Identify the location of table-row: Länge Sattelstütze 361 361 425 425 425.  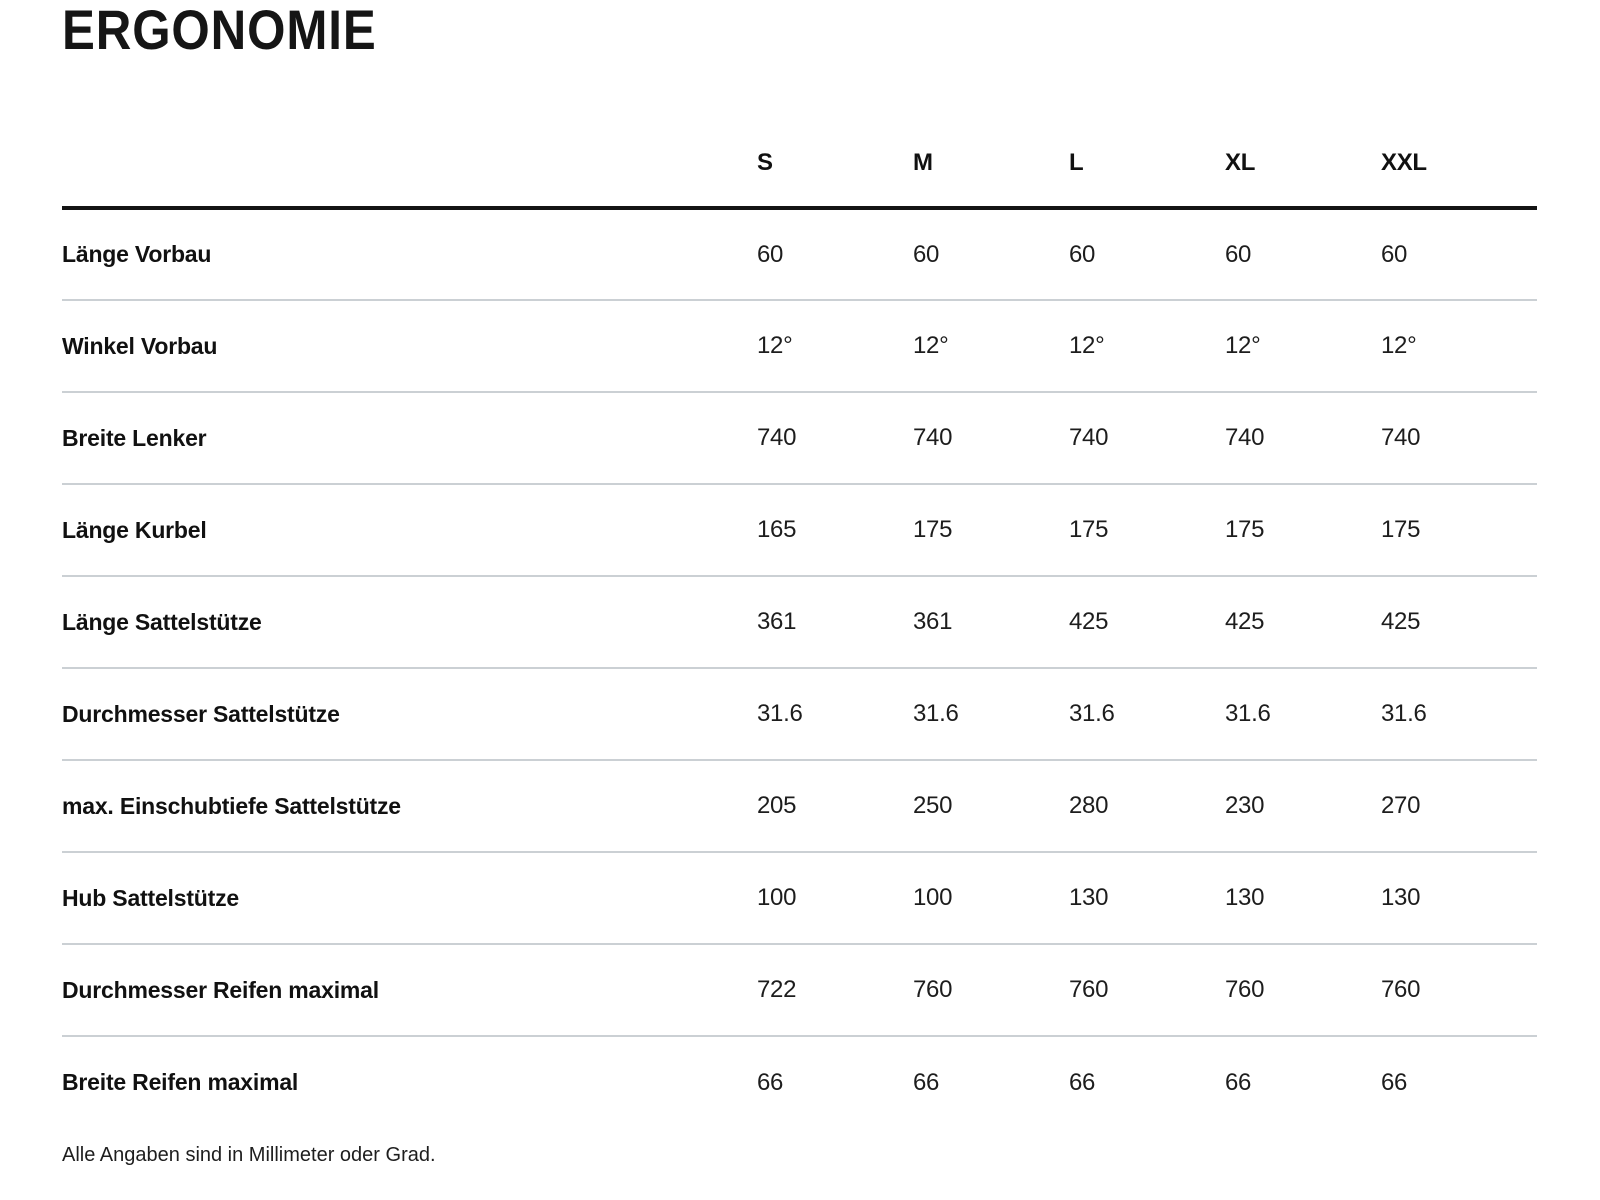
(799, 622).